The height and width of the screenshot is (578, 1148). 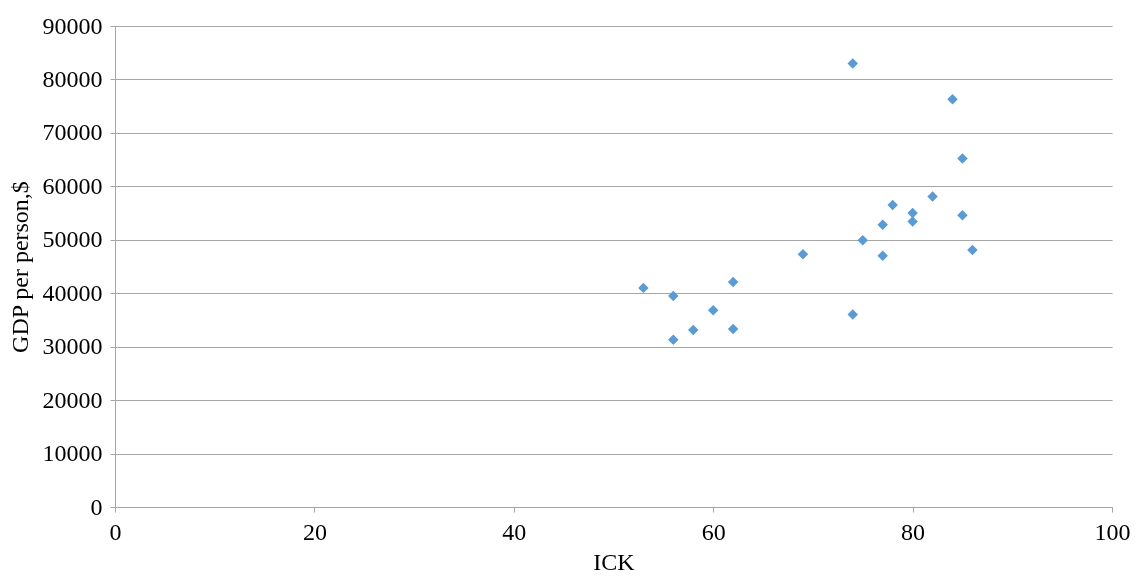 I want to click on y-tick-label: 70000, so click(x=72, y=132).